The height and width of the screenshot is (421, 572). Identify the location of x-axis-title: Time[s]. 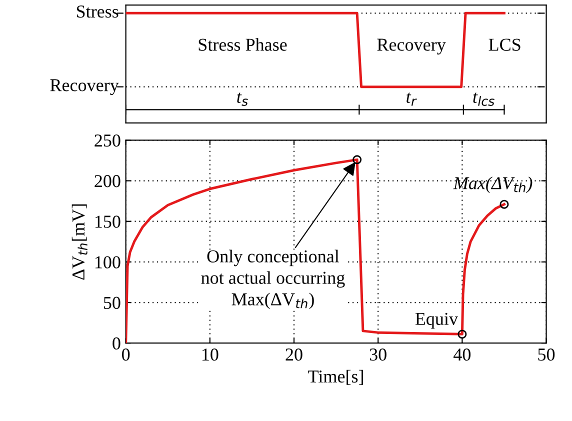
(335, 377).